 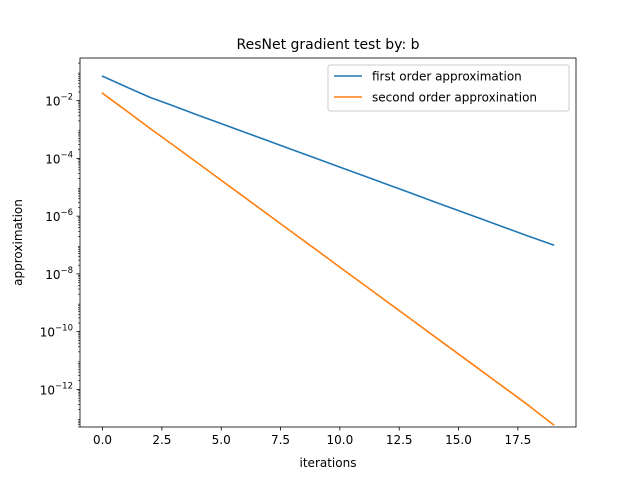 I want to click on x-tick-label: 7.5, so click(x=280, y=440).